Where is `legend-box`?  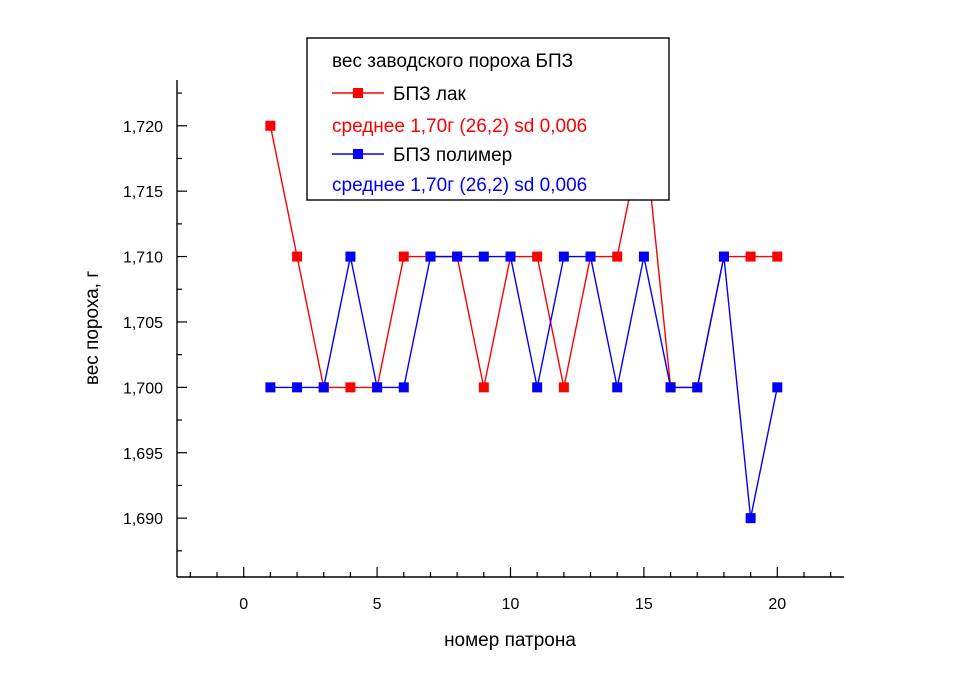
legend-box is located at coordinates (488, 119).